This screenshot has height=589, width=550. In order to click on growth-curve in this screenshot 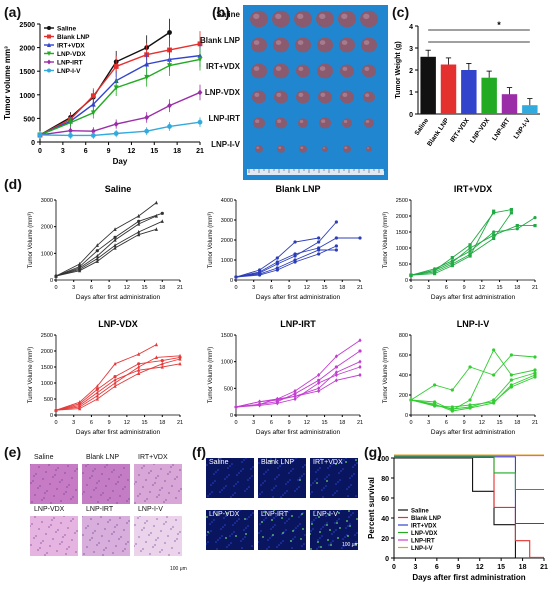, I will do `click(106, 246)`.